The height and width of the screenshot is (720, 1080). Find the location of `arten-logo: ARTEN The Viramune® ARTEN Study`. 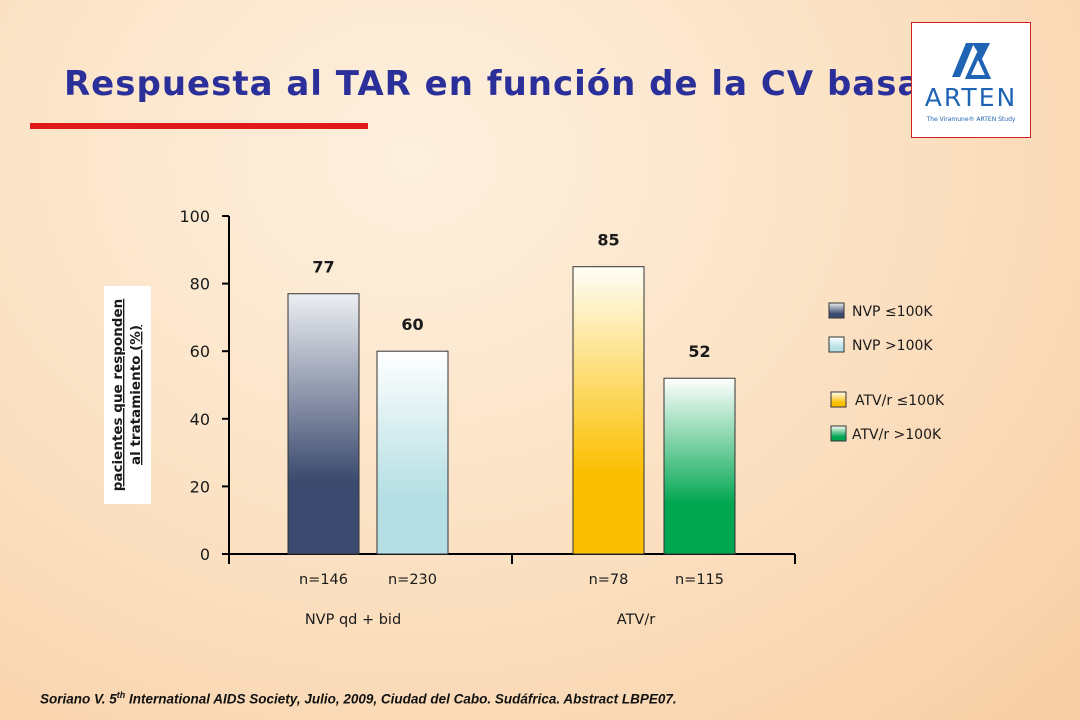

arten-logo: ARTEN The Viramune® ARTEN Study is located at coordinates (971, 80).